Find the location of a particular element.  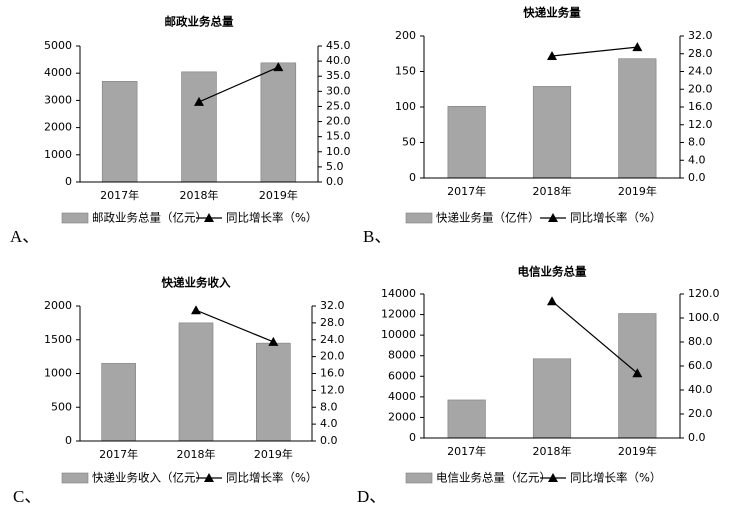

y-right-tick-label: 5.0 is located at coordinates (335, 166).